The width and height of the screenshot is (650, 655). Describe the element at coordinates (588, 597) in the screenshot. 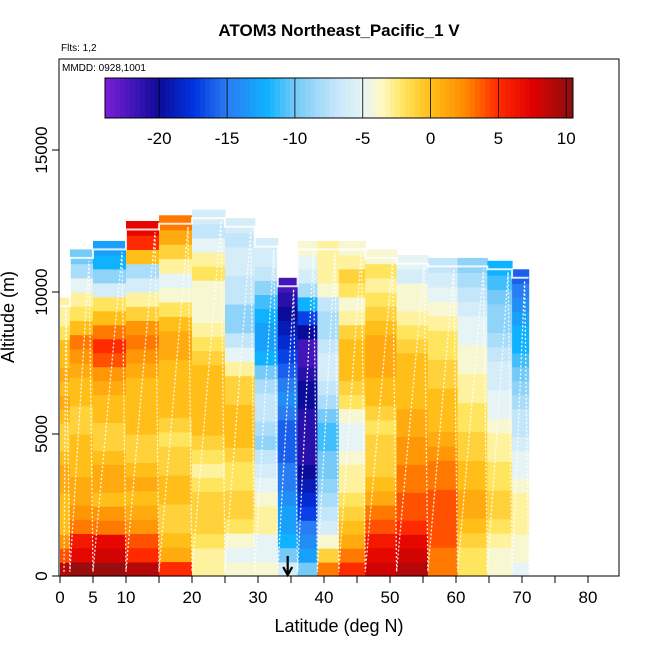

I see `x-tick-label: 80` at that location.